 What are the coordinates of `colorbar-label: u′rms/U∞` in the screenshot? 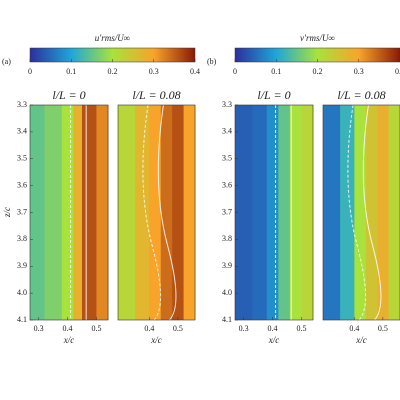 It's located at (112, 38).